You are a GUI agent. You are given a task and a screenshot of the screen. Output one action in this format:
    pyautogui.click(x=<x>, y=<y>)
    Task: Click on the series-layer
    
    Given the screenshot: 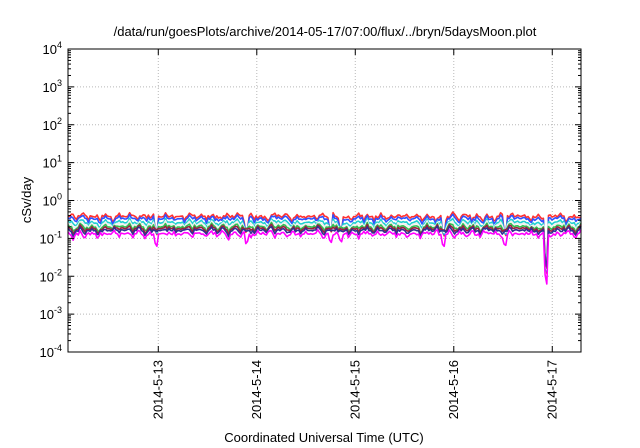 What is the action you would take?
    pyautogui.click(x=324, y=248)
    